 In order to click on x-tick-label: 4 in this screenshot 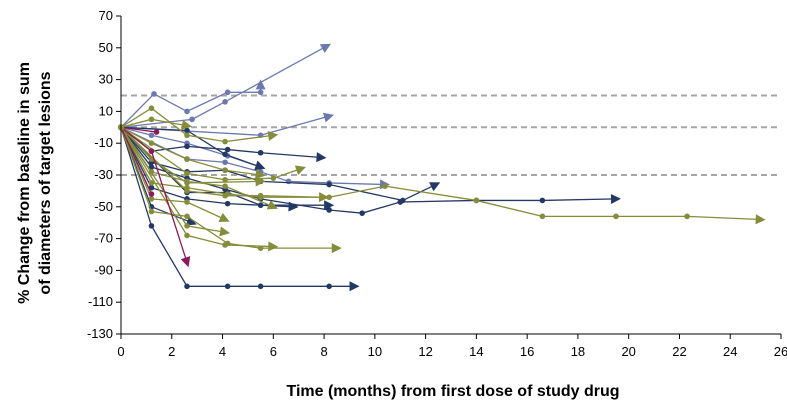, I will do `click(222, 351)`.